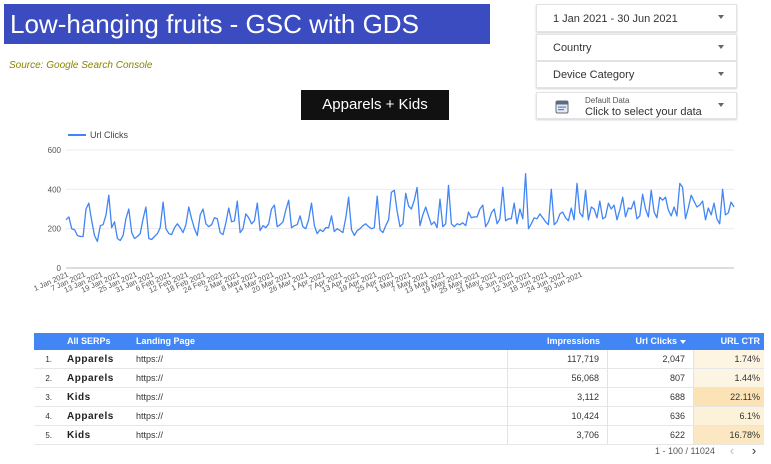 This screenshot has height=464, width=771. Describe the element at coordinates (683, 341) in the screenshot. I see `sort-desc-icon` at that location.